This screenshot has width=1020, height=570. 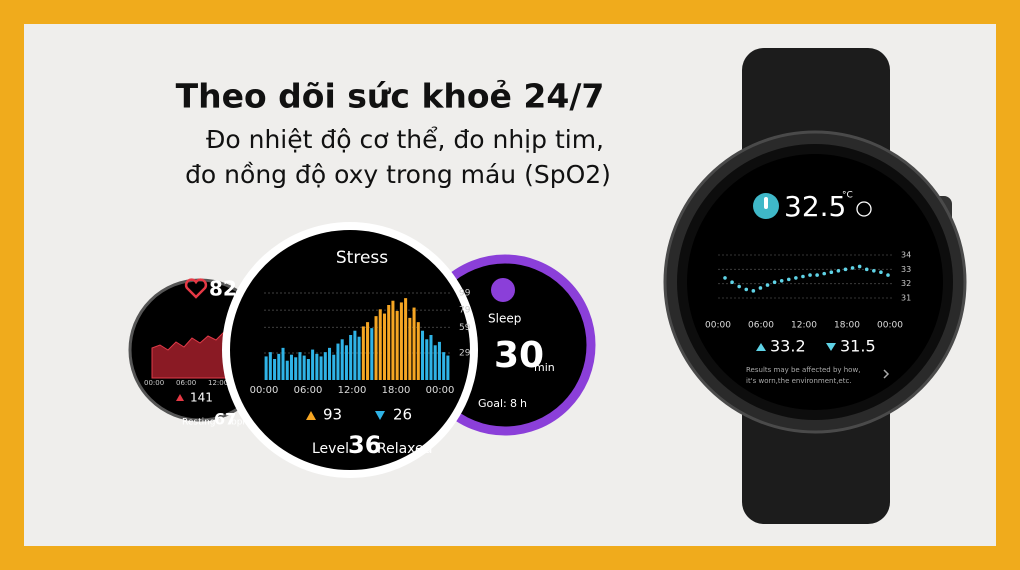 What do you see at coordinates (364, 445) in the screenshot?
I see `level-value: 36` at bounding box center [364, 445].